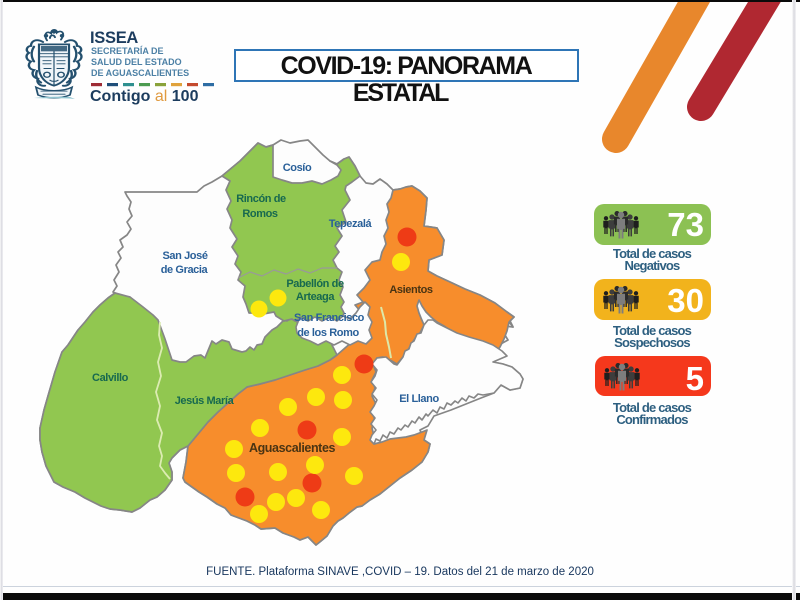 Image resolution: width=800 pixels, height=600 pixels. Describe the element at coordinates (185, 270) in the screenshot. I see `svg-text: de Gracia` at that location.